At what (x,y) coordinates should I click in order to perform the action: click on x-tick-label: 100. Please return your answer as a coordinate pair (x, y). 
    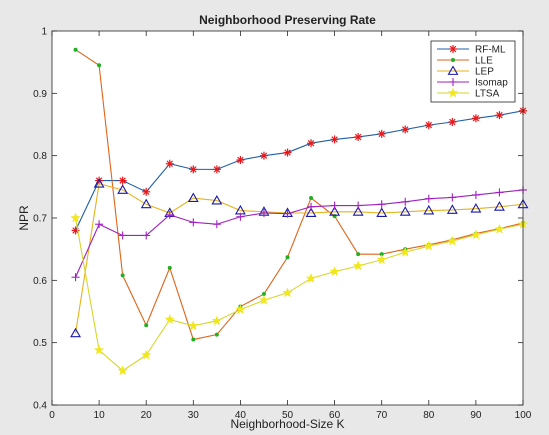
    Looking at the image, I should click on (523, 415).